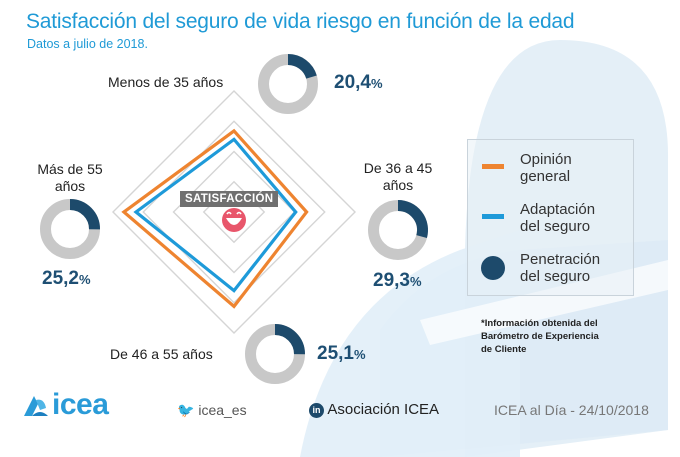 The width and height of the screenshot is (680, 457). Describe the element at coordinates (66, 278) in the screenshot. I see `penetration-value-over-55: 25,2%` at that location.